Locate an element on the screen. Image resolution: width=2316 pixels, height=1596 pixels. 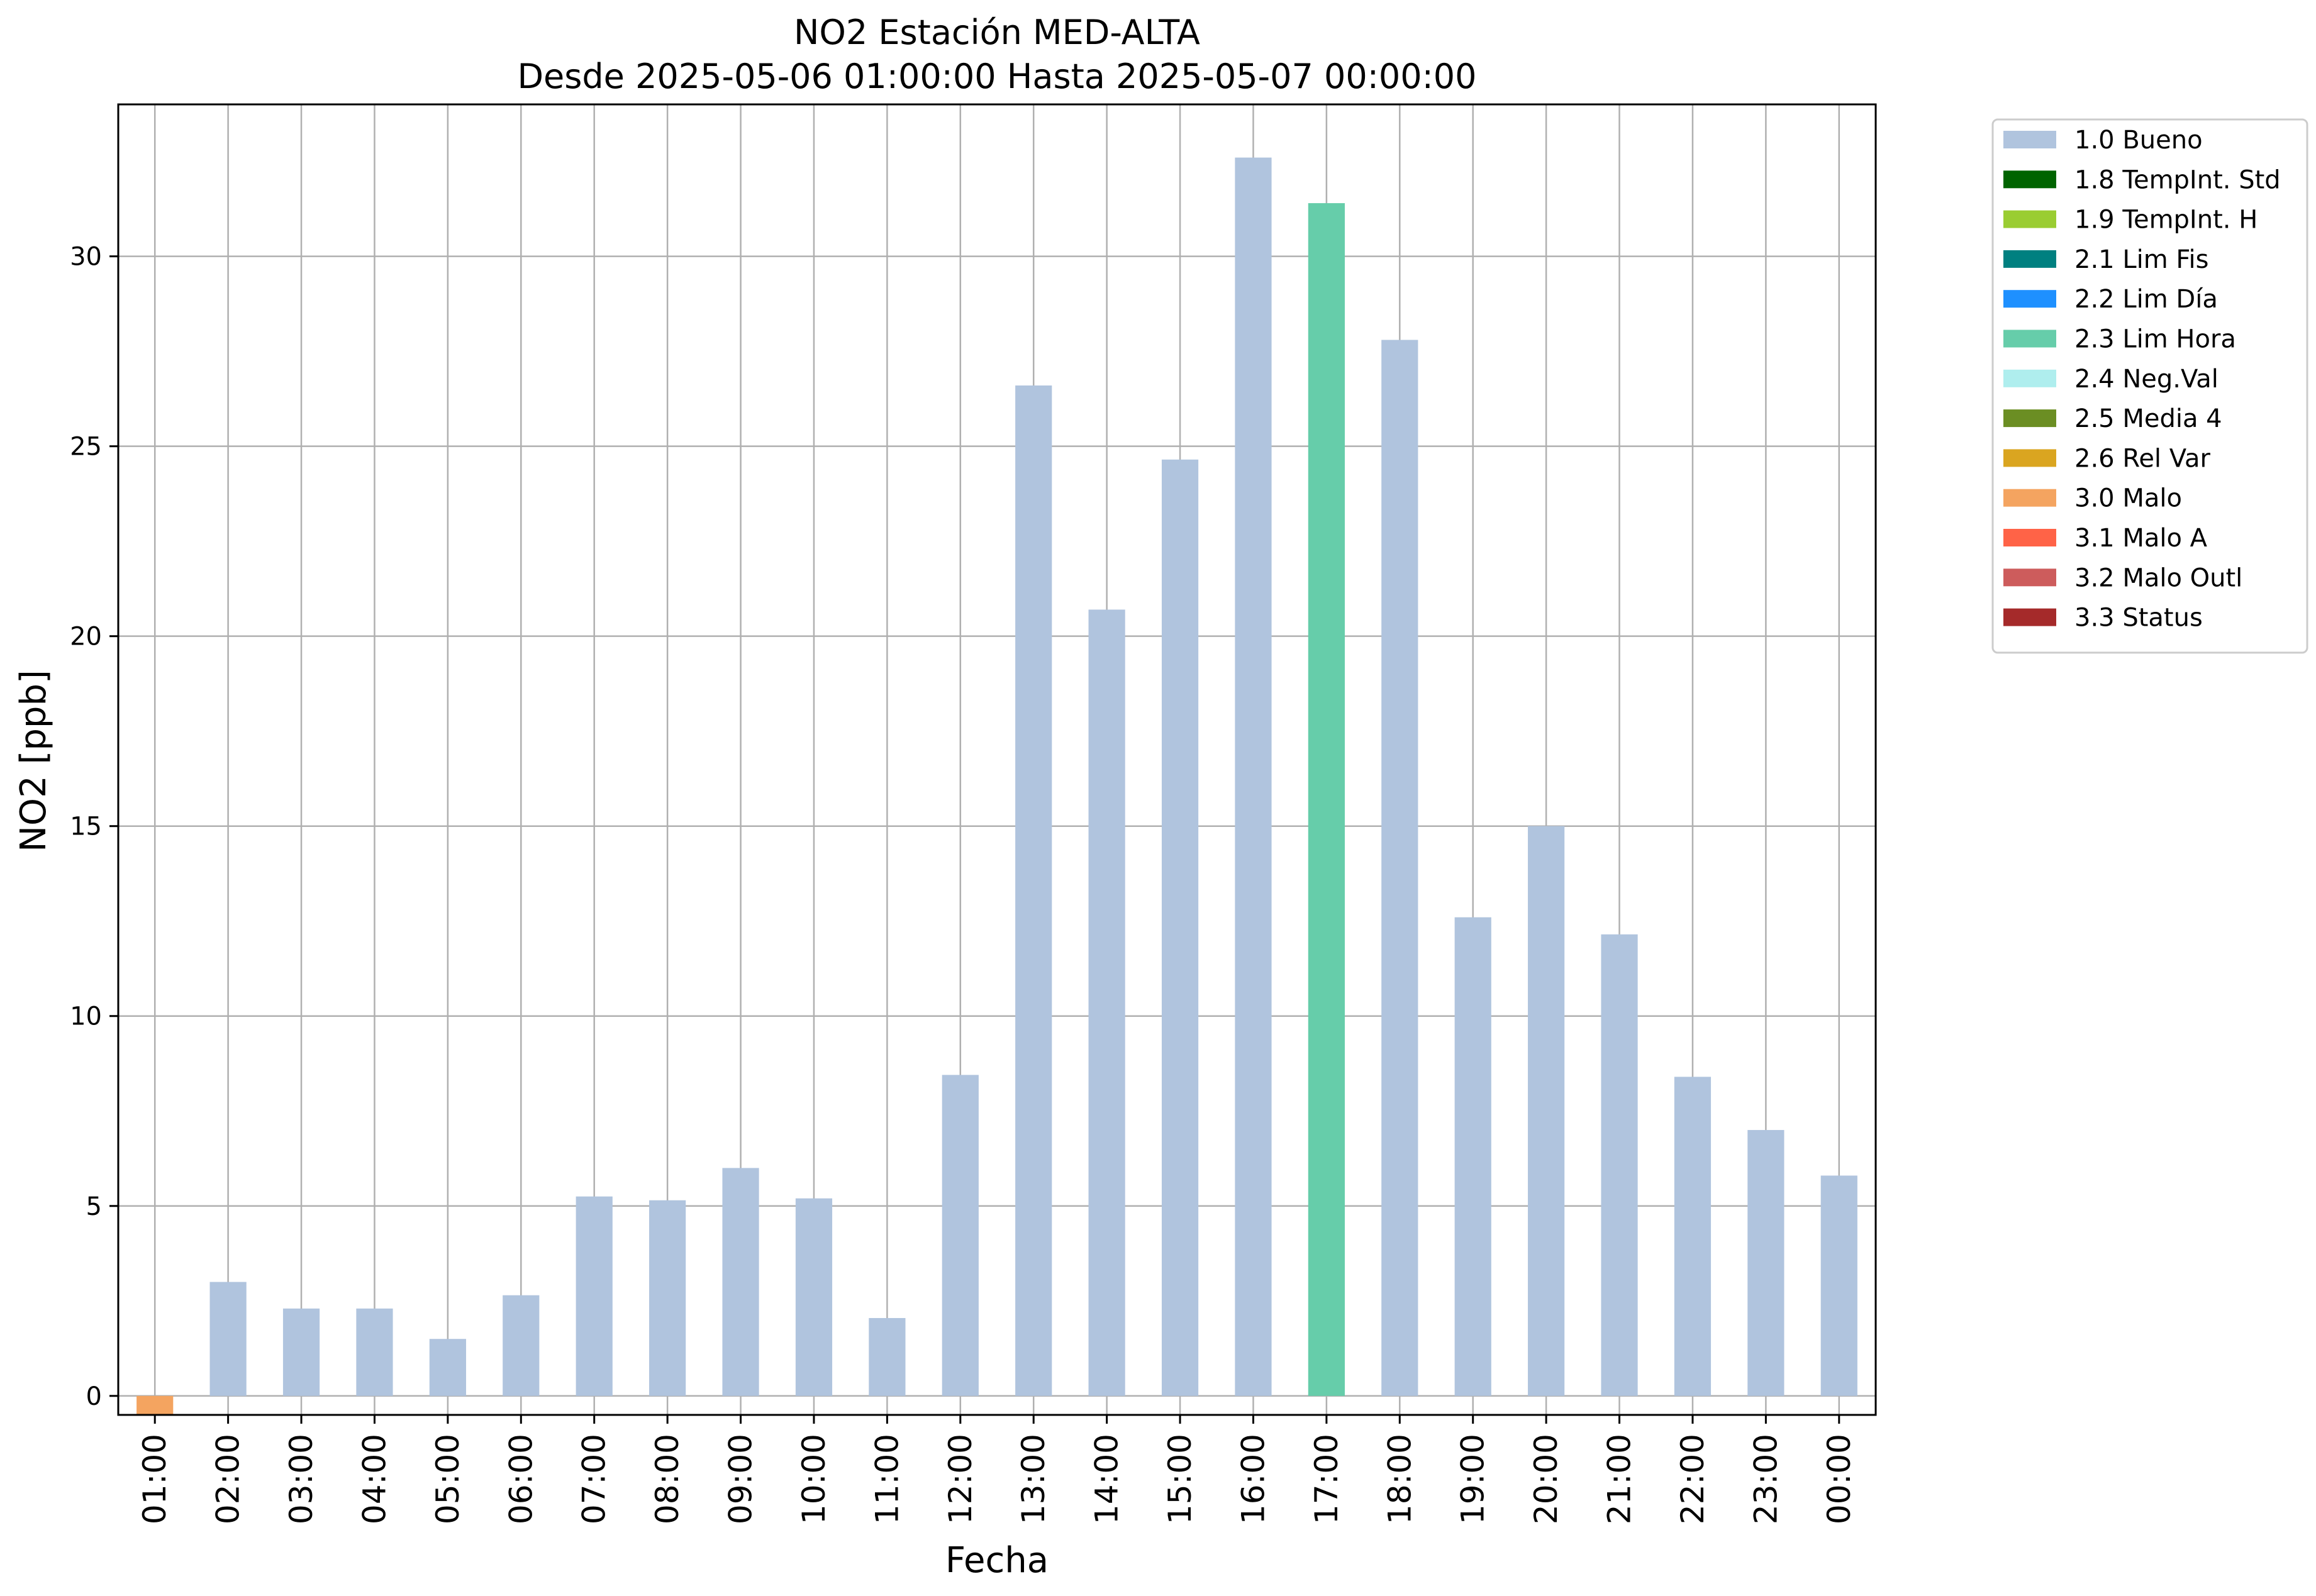
x-tick-label: 13:00 is located at coordinates (1033, 1479).